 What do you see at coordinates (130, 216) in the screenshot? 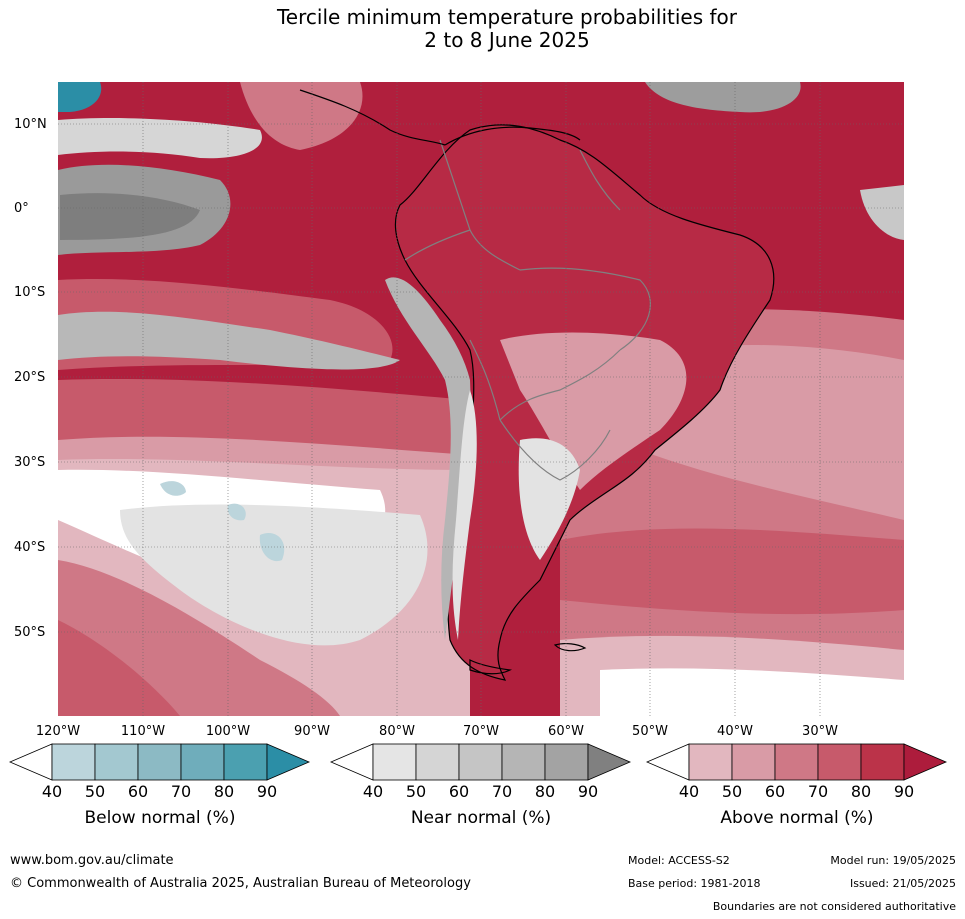
I see `grey-patch-north-inner` at bounding box center [130, 216].